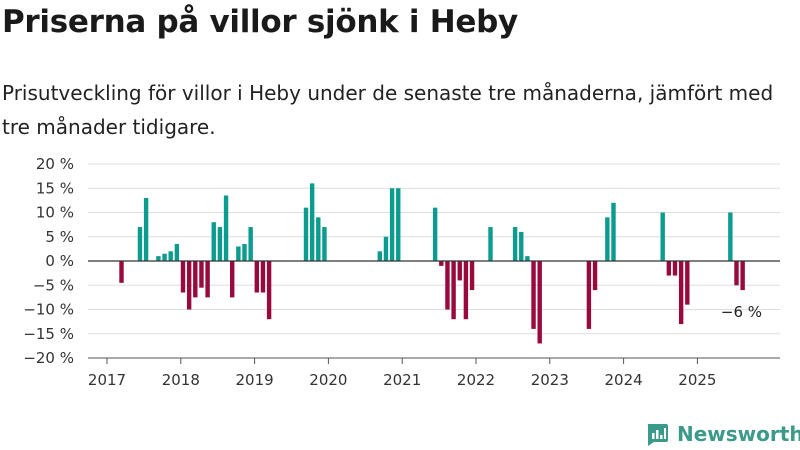 Image resolution: width=800 pixels, height=450 pixels. I want to click on data-label-latest: −6 %, so click(741, 312).